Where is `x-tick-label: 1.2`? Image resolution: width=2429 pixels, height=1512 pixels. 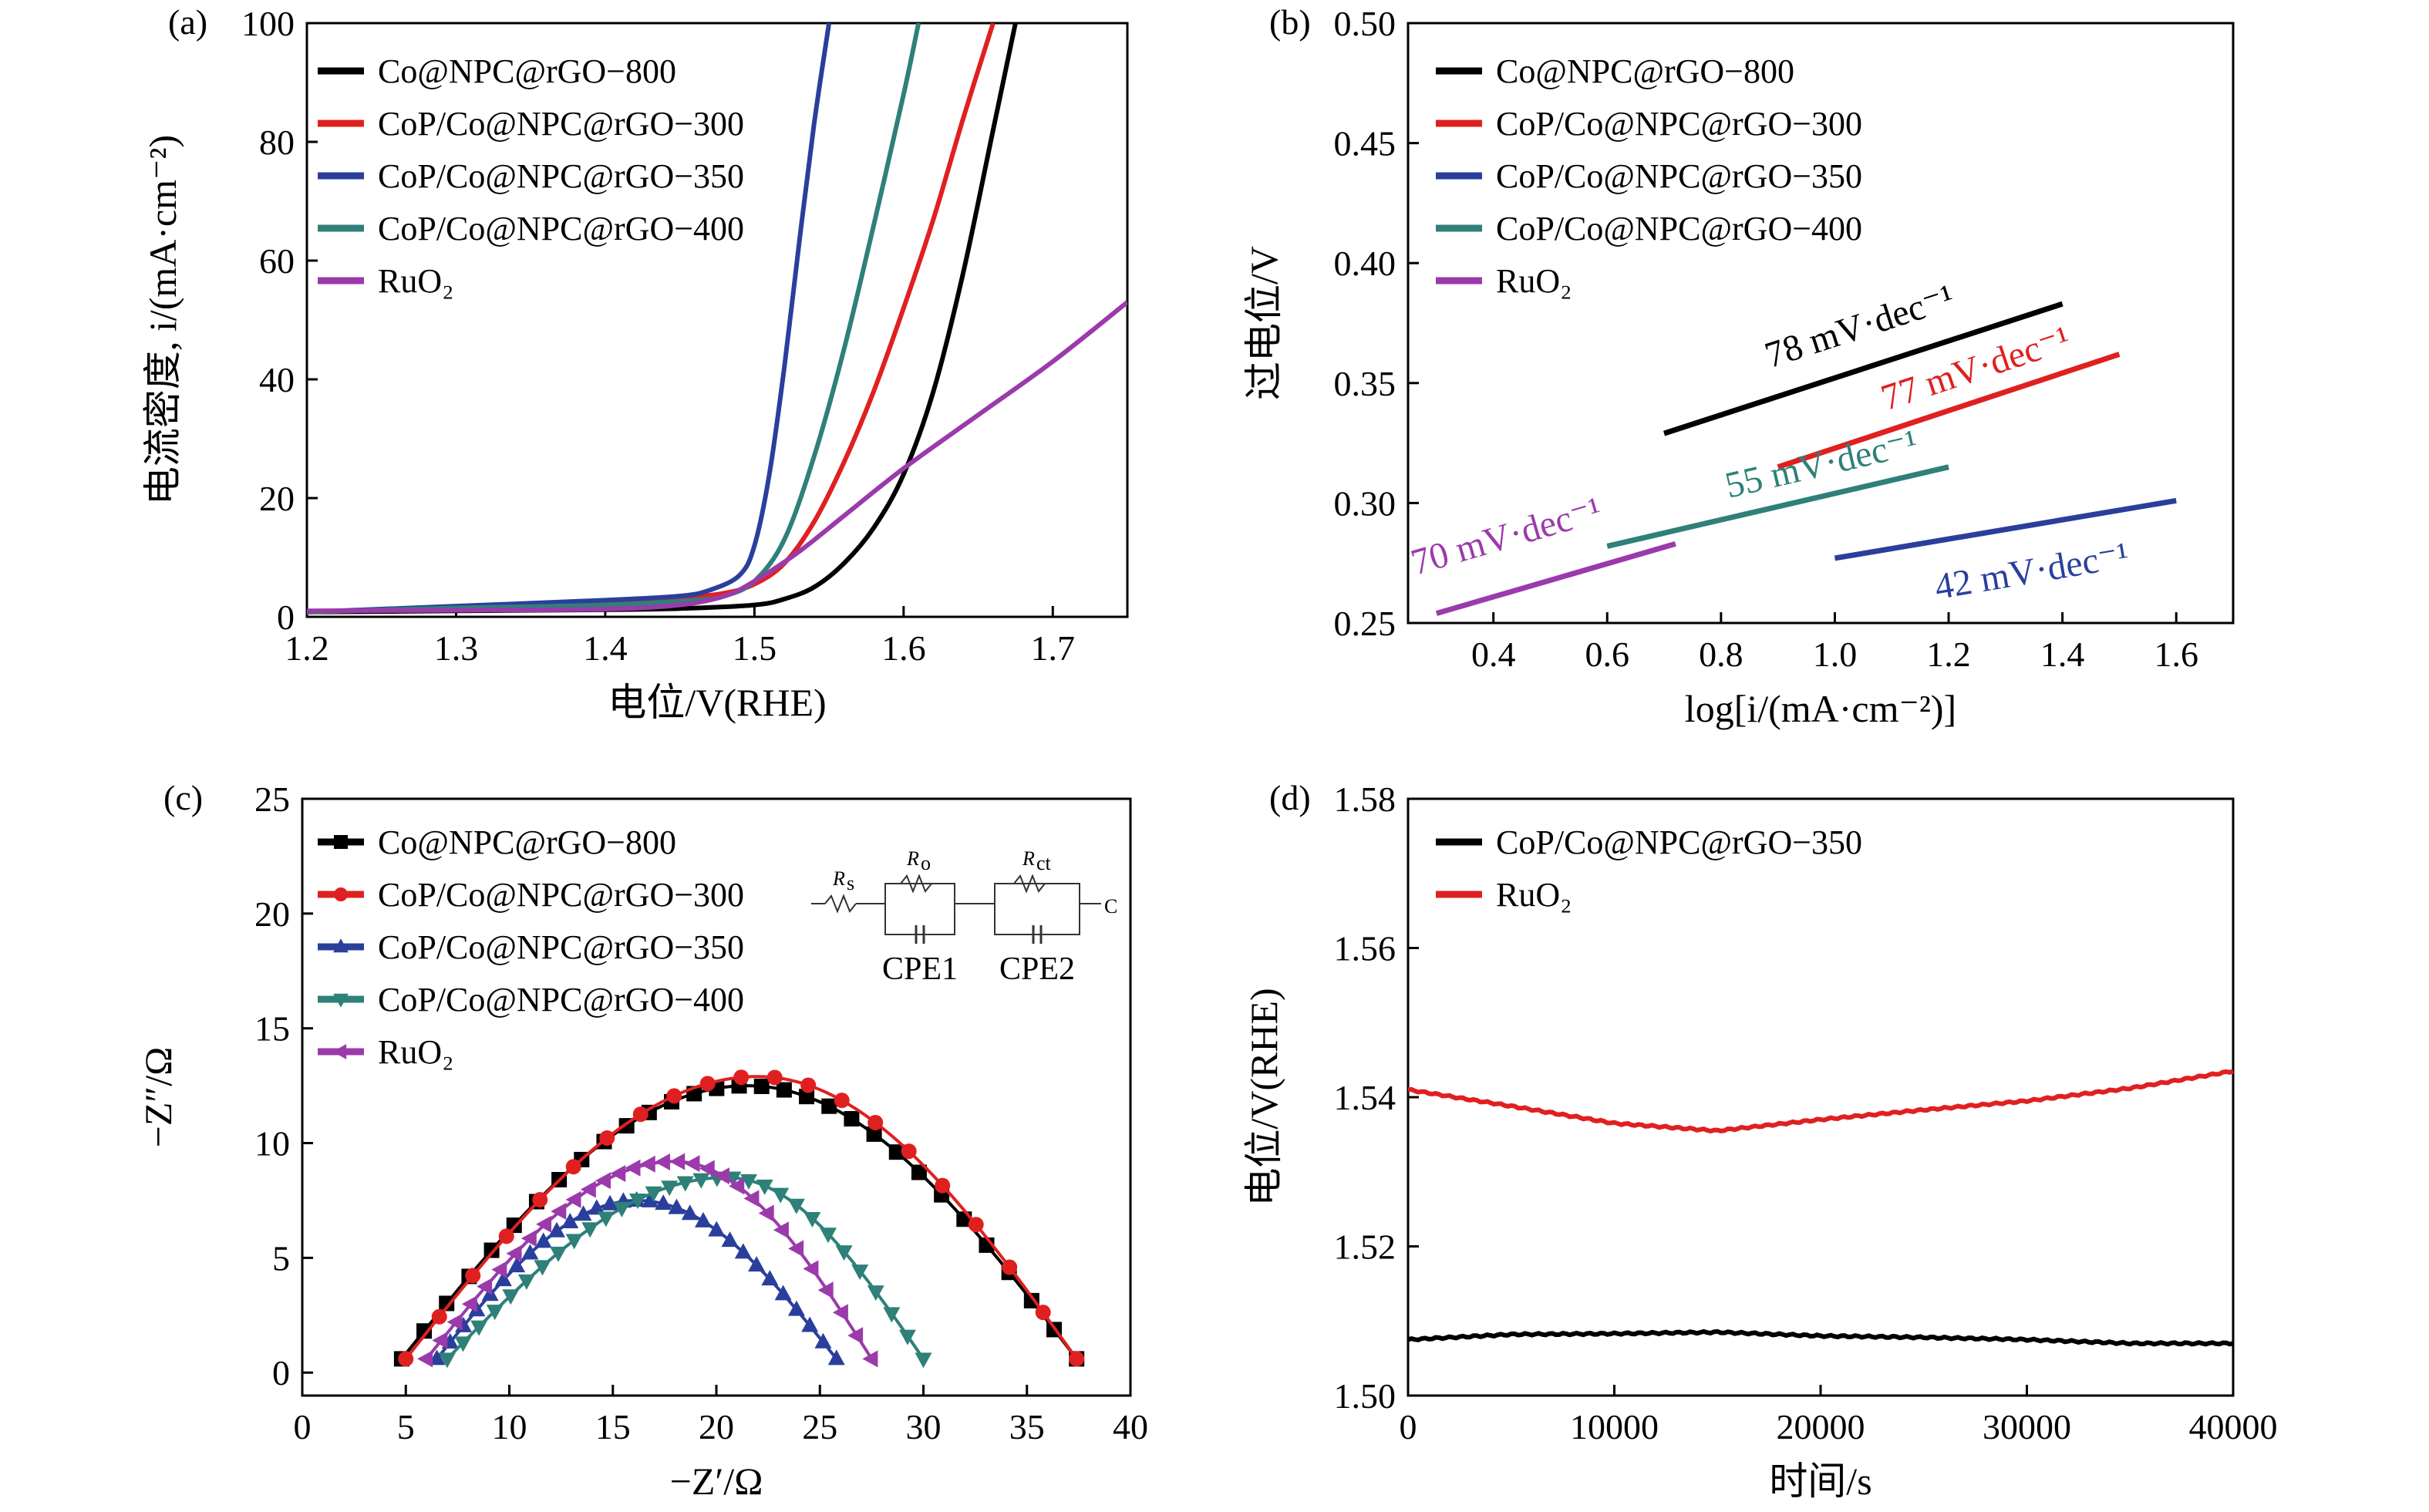 x-tick-label: 1.2 is located at coordinates (1948, 654).